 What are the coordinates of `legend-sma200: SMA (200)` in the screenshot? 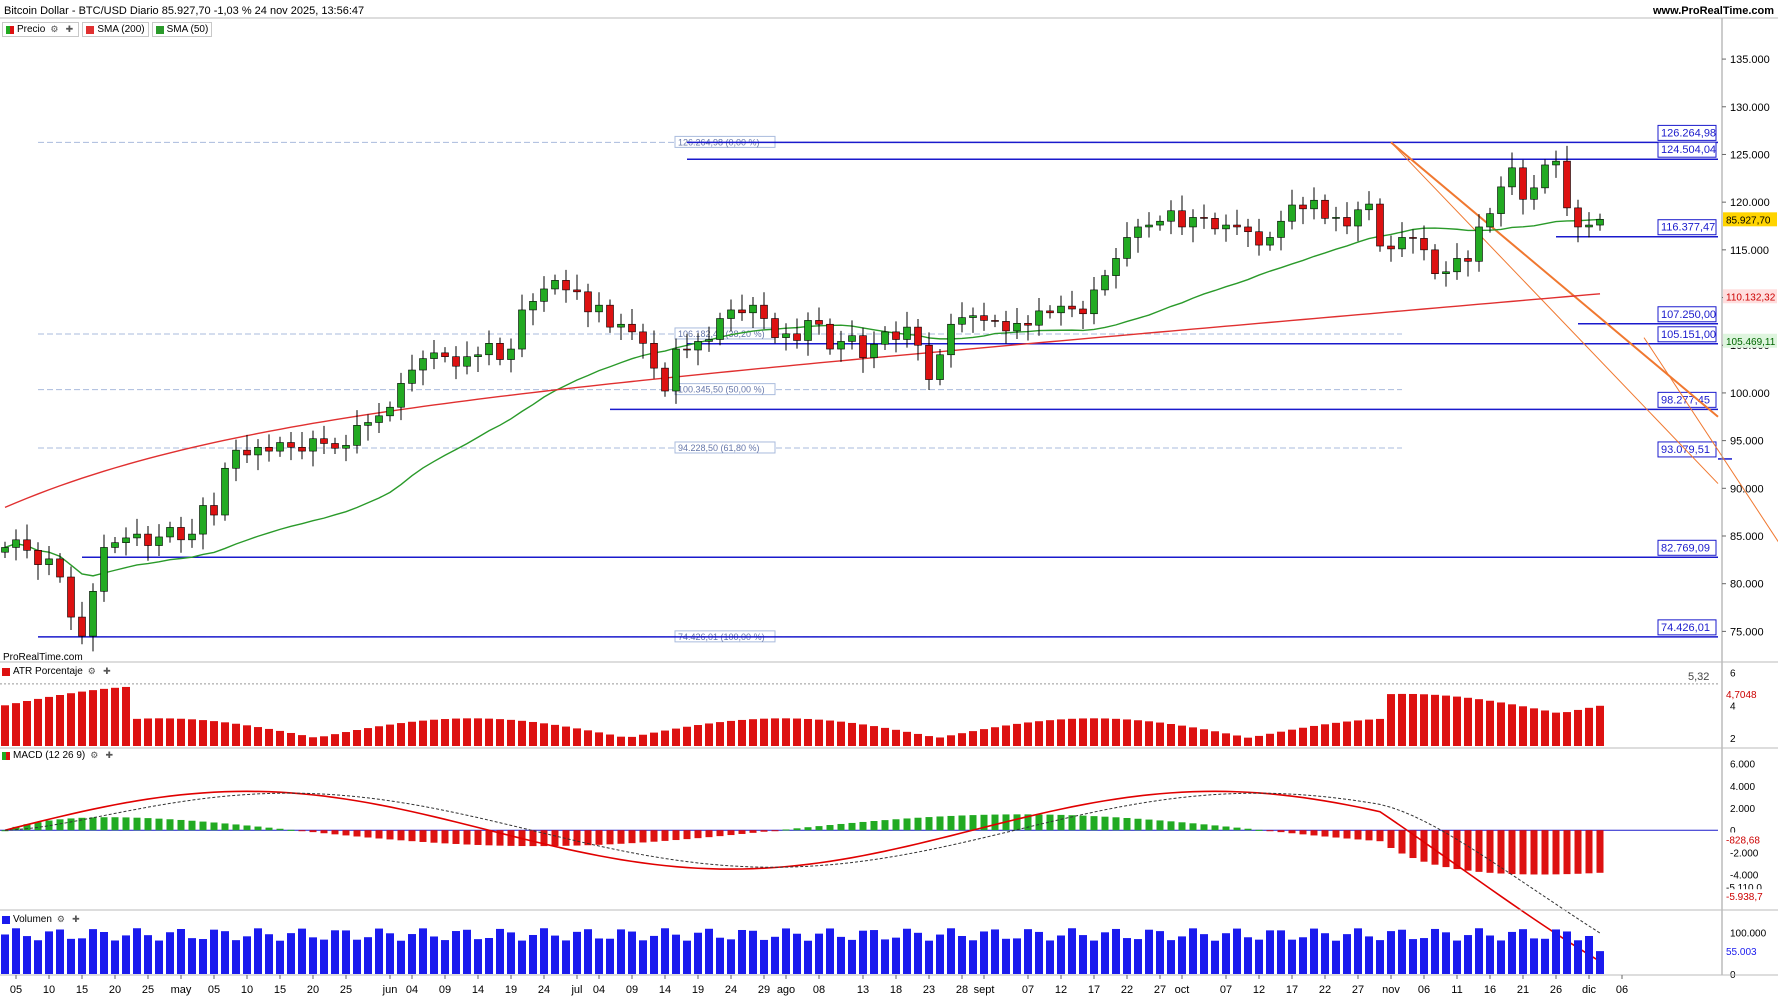 It's located at (115, 29).